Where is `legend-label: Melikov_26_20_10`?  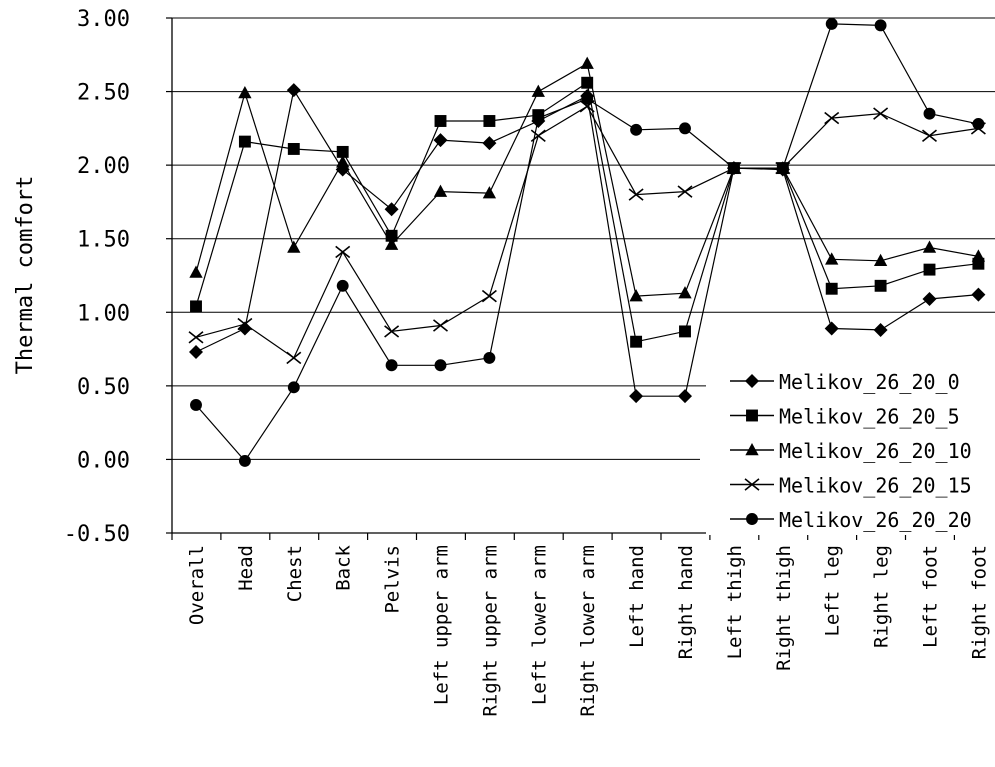 legend-label: Melikov_26_20_10 is located at coordinates (875, 451).